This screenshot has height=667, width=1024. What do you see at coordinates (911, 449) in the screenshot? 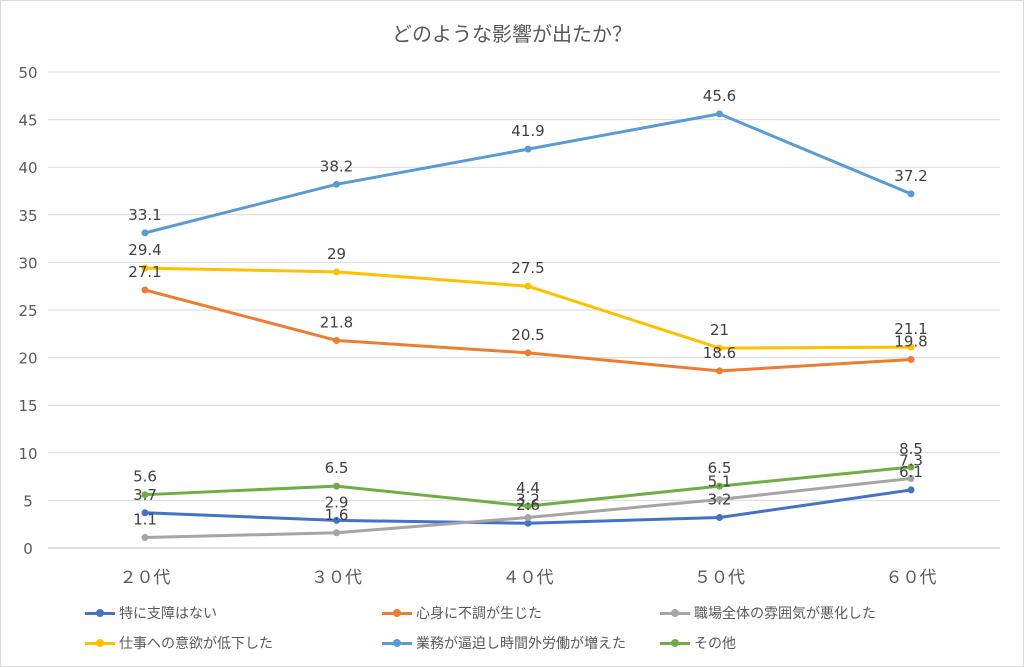
I see `data-label: 8.5` at bounding box center [911, 449].